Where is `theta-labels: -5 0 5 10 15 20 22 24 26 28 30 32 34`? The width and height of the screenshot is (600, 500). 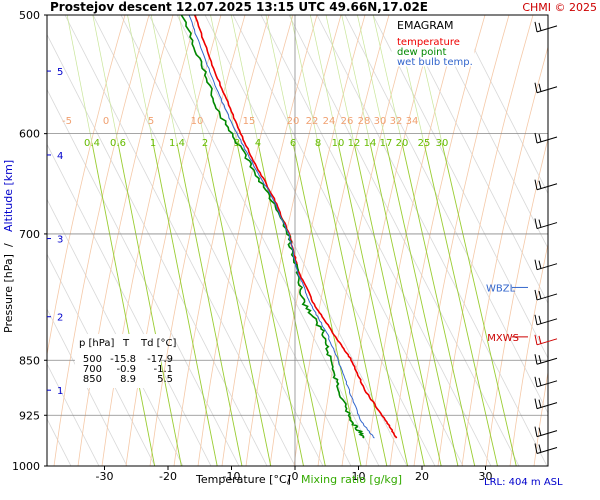 theta-labels: -5 0 5 10 15 20 22 24 26 28 30 32 34 is located at coordinates (240, 121).